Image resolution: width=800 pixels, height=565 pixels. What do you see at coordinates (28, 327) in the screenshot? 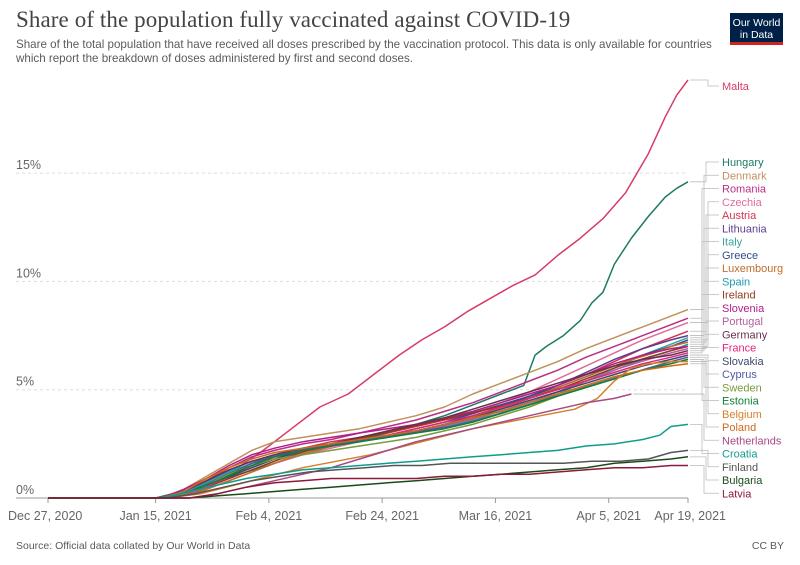
I see `y-axis: 0% 5% 10% 15%` at bounding box center [28, 327].